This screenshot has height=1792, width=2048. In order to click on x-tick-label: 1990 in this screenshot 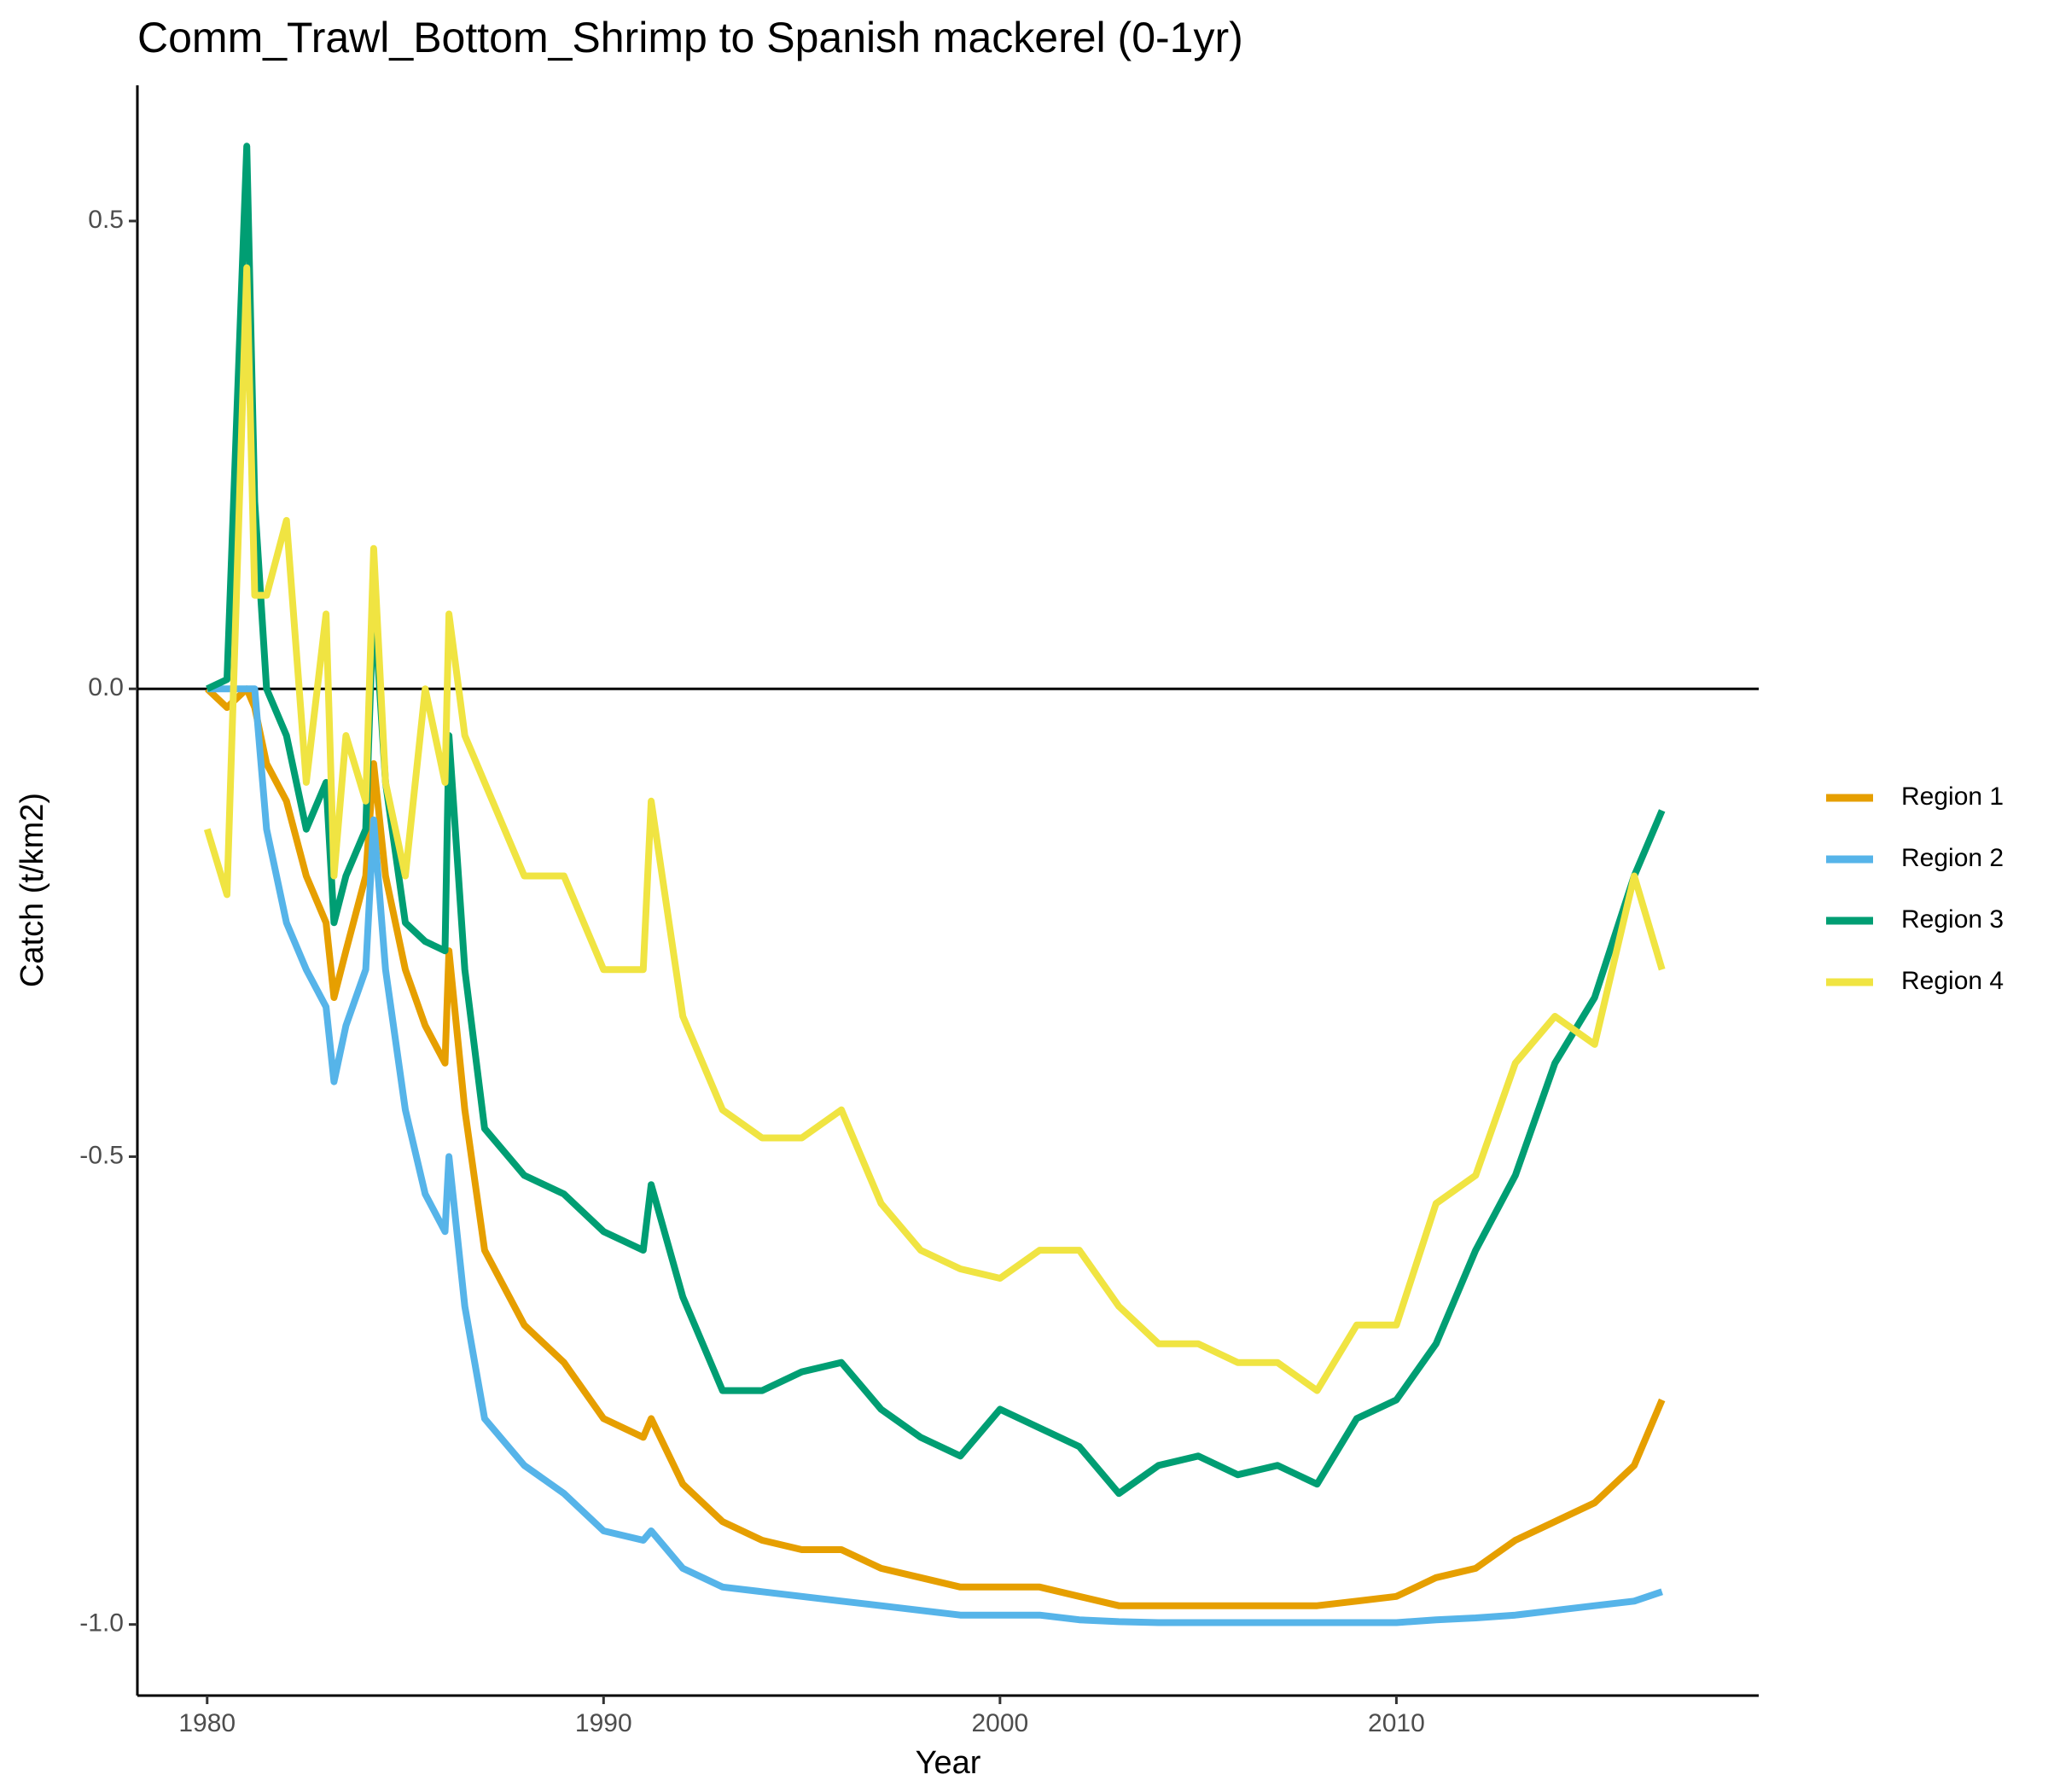, I will do `click(603, 1723)`.